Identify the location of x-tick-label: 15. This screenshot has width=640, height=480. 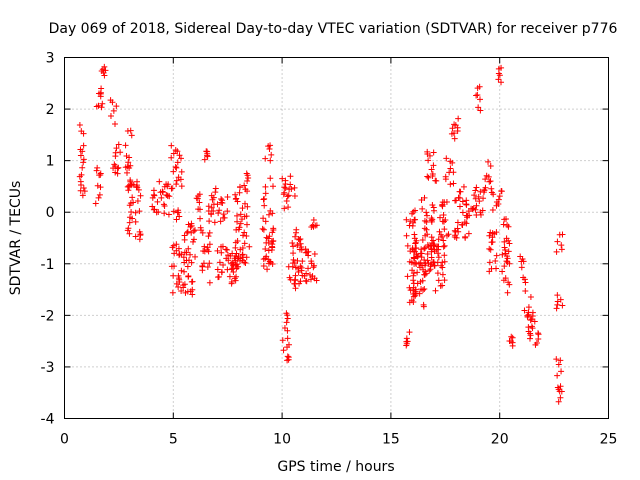
(391, 440).